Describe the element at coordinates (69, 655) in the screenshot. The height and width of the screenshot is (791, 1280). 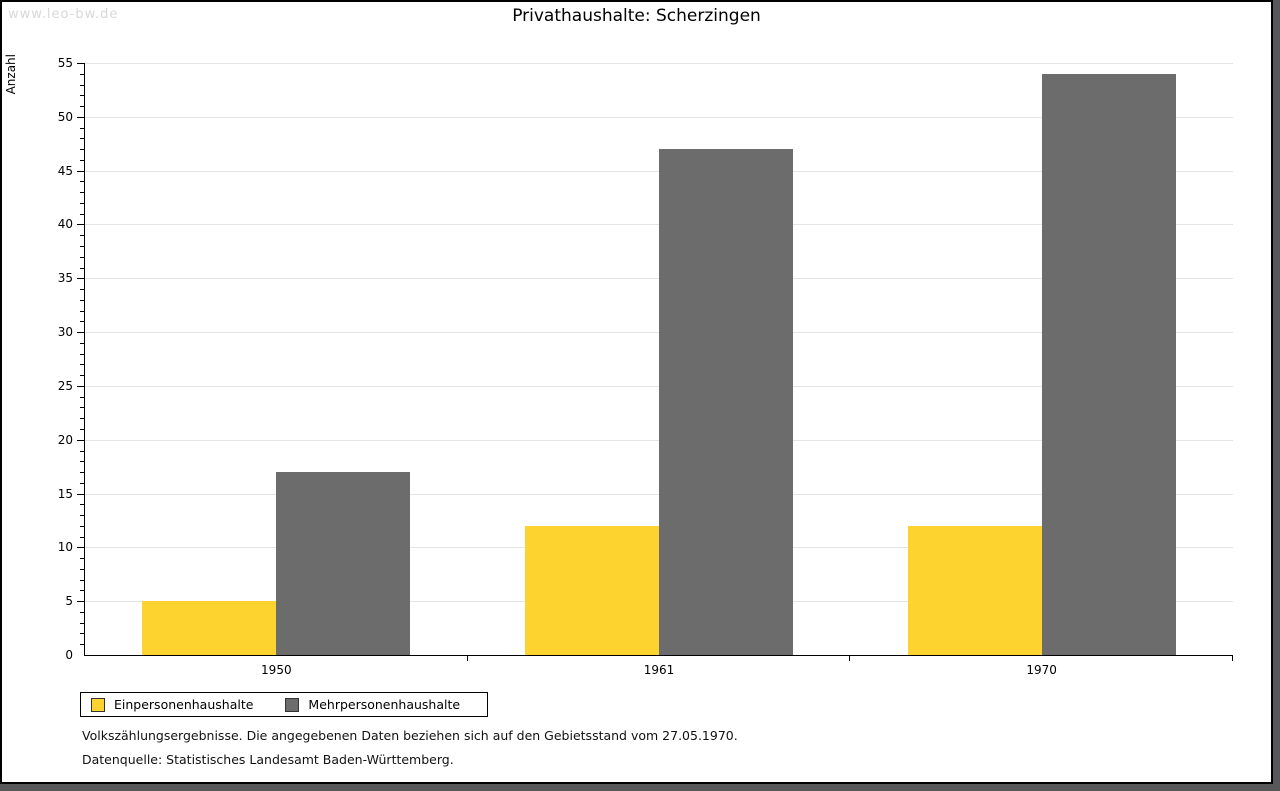
I see `y-axis-tick-label: 0` at that location.